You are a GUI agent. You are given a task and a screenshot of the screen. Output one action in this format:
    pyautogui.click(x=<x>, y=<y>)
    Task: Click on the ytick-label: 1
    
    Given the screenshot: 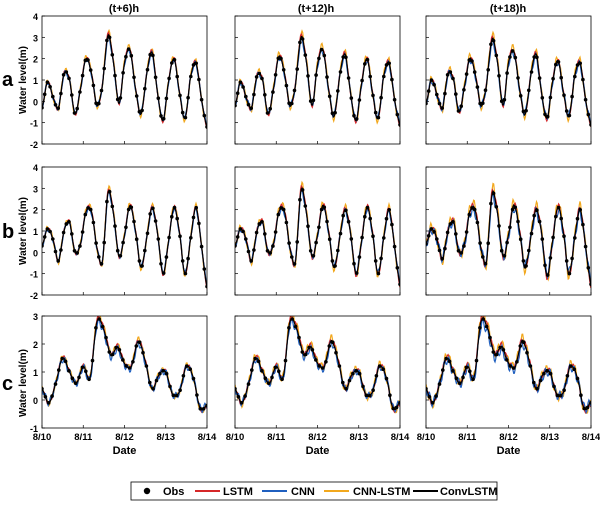 What is the action you would take?
    pyautogui.click(x=35, y=232)
    